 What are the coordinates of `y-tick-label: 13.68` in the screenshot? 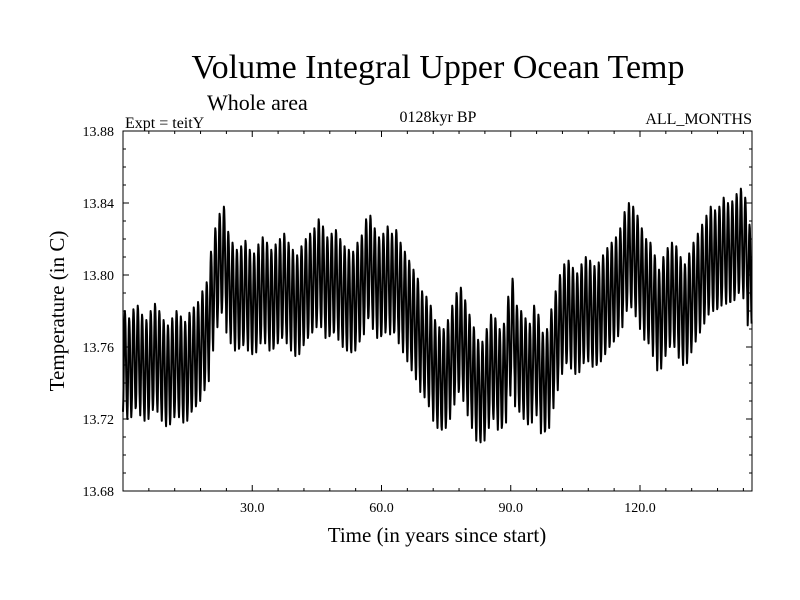 It's located at (99, 492).